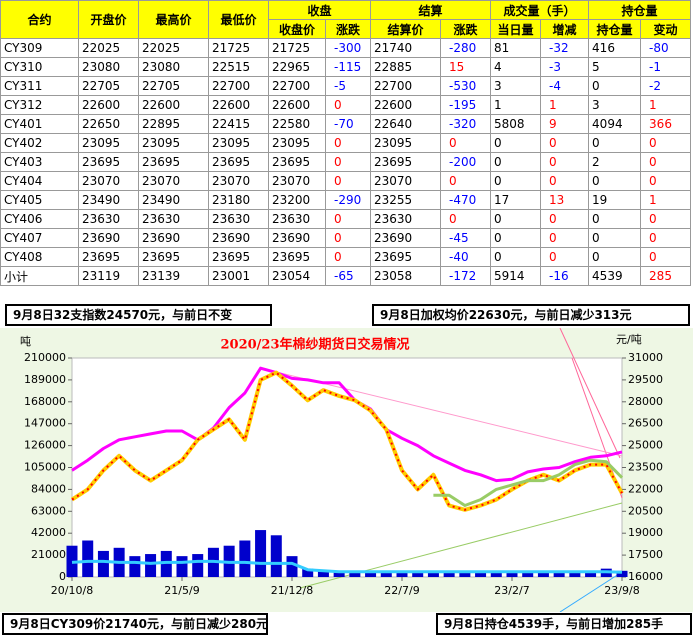 The width and height of the screenshot is (693, 636). What do you see at coordinates (645, 488) in the screenshot?
I see `y2-tick-label: 22000` at bounding box center [645, 488].